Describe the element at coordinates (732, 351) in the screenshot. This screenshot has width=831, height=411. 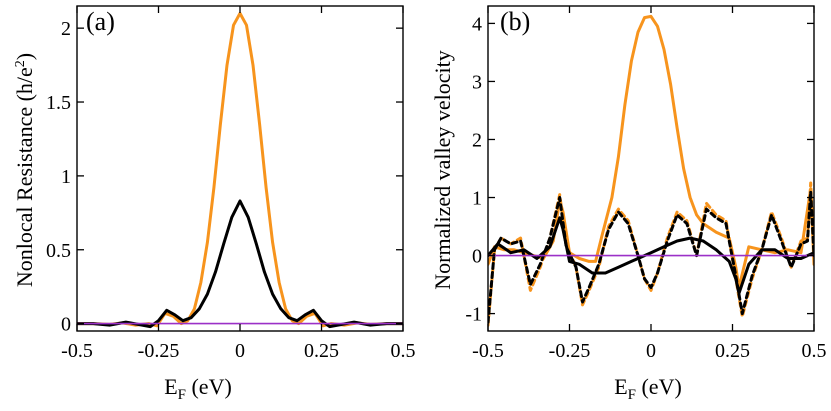
I see `panel-b-x-tick-label: 0.25` at that location.